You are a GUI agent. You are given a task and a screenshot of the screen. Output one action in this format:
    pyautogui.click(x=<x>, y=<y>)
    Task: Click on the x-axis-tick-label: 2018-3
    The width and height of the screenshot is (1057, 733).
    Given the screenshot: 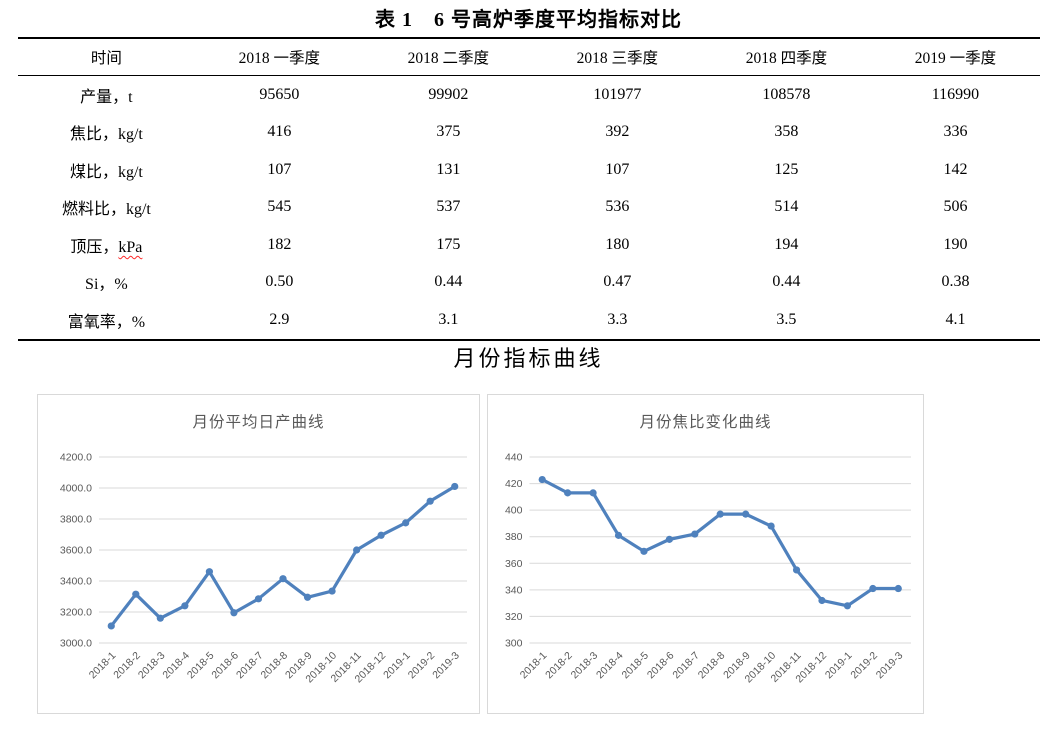 What is the action you would take?
    pyautogui.click(x=585, y=666)
    